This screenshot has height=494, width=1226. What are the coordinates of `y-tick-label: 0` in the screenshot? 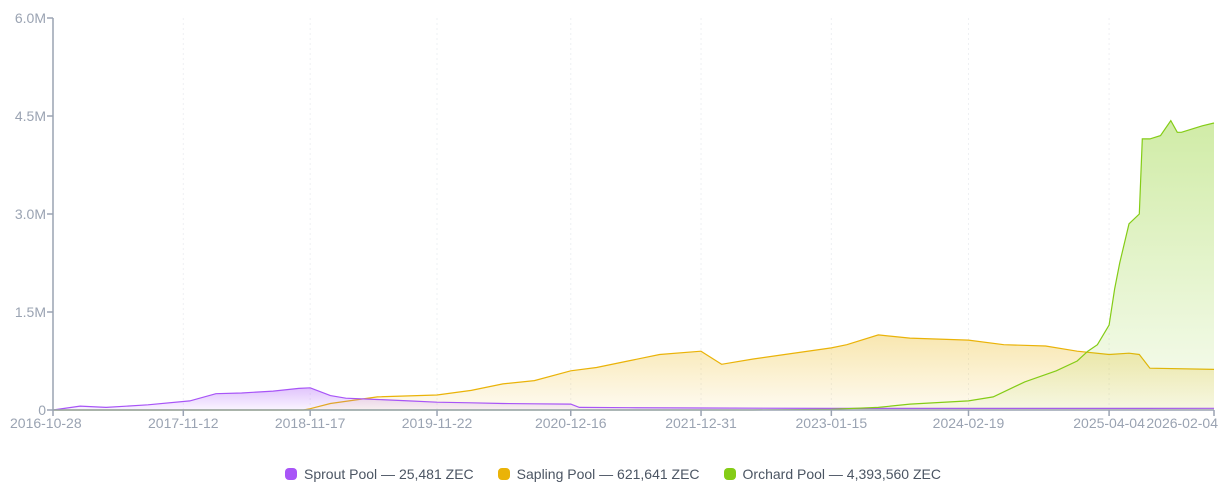 It's located at (42, 410).